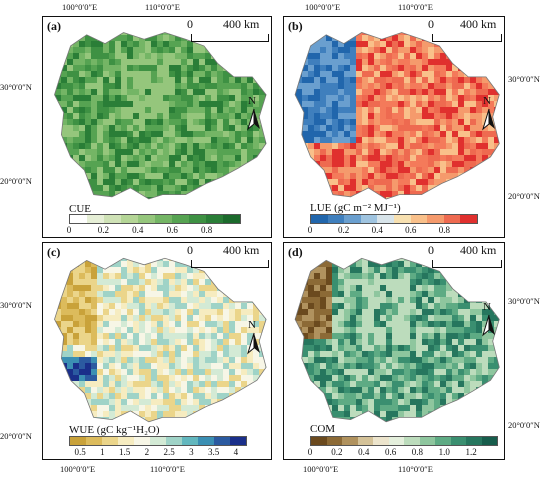 The image size is (550, 478). Describe the element at coordinates (16, 87) in the screenshot. I see `lat-30-left-a-label: 30°0′0″N` at that location.